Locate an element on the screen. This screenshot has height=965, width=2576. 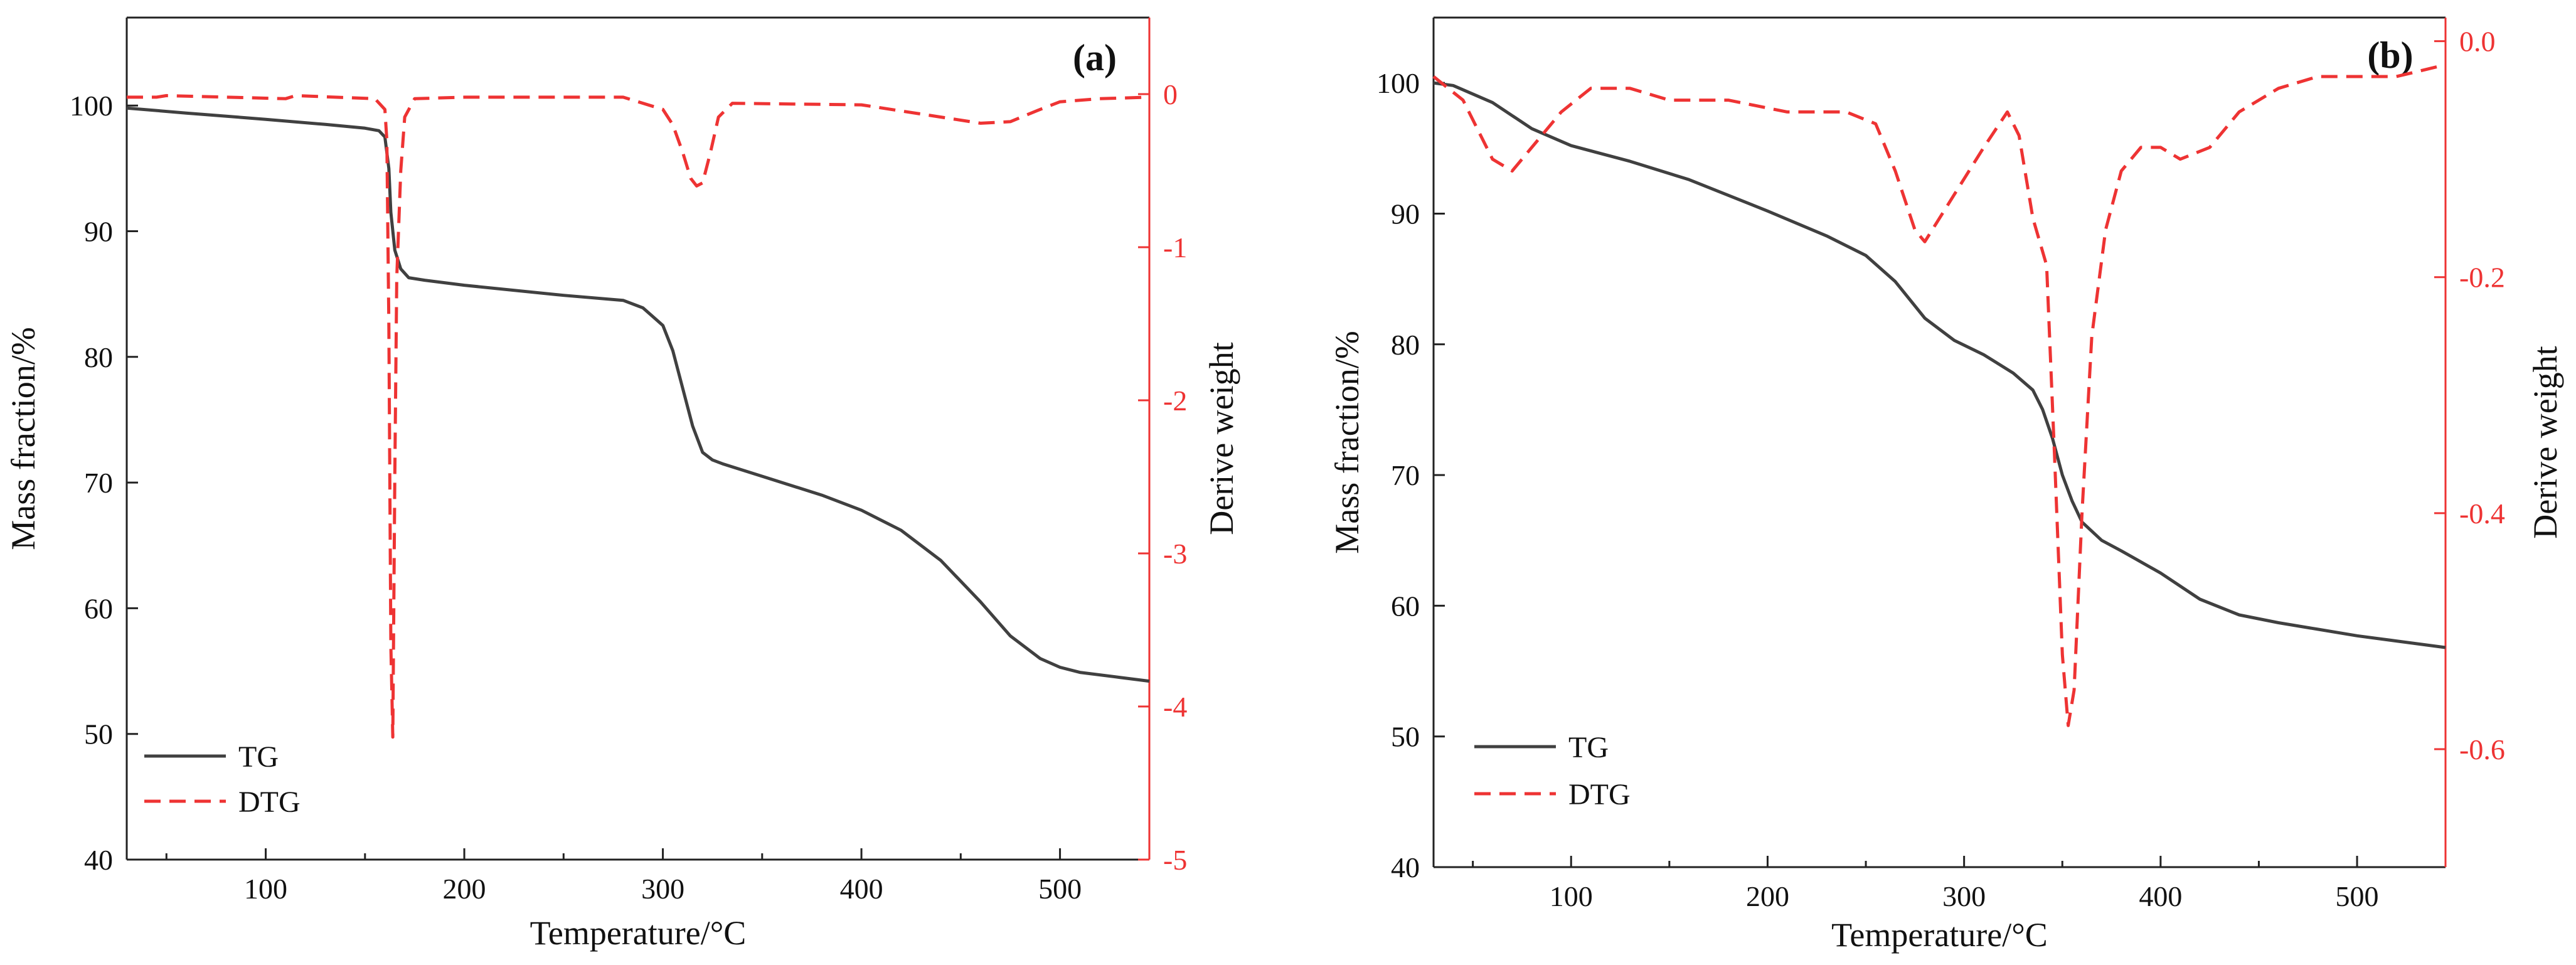
y-tick-label-right: 0.0 is located at coordinates (2477, 42).